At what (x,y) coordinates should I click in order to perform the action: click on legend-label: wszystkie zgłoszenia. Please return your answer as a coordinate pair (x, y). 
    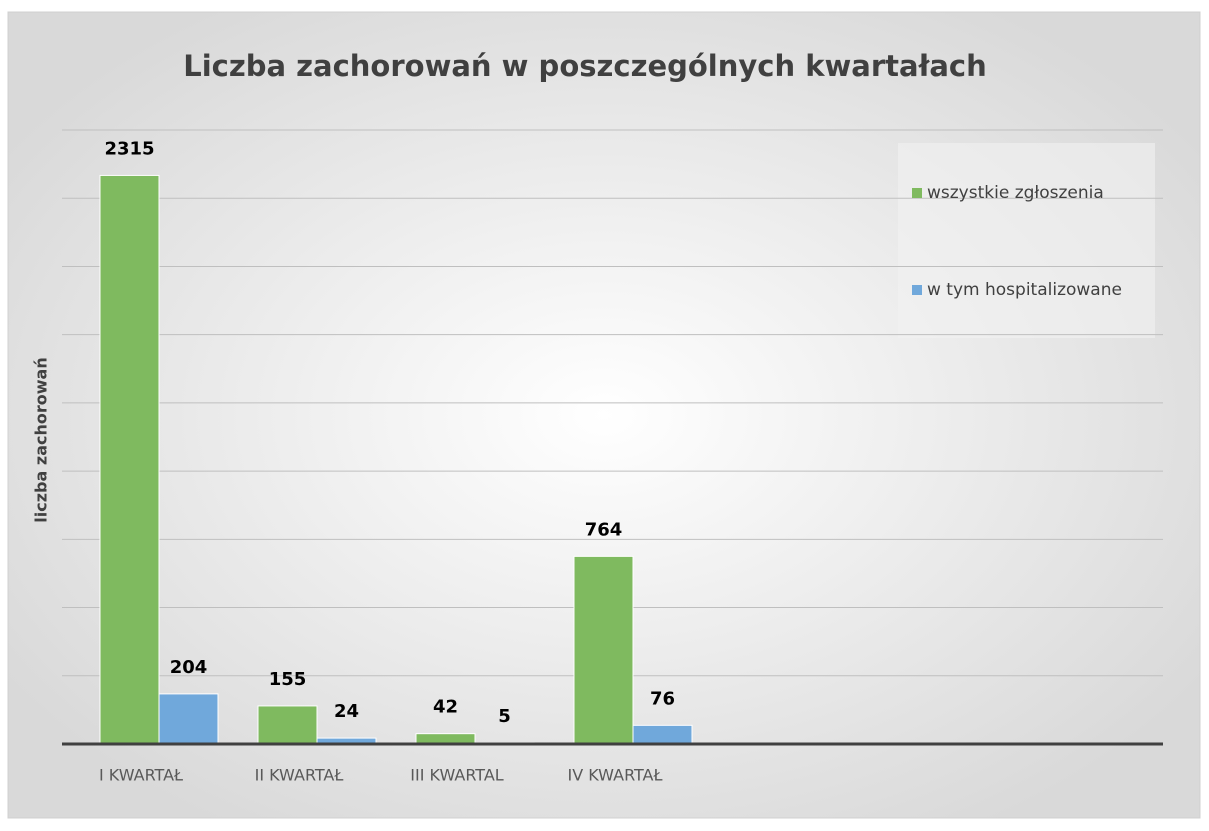
    Looking at the image, I should click on (1015, 193).